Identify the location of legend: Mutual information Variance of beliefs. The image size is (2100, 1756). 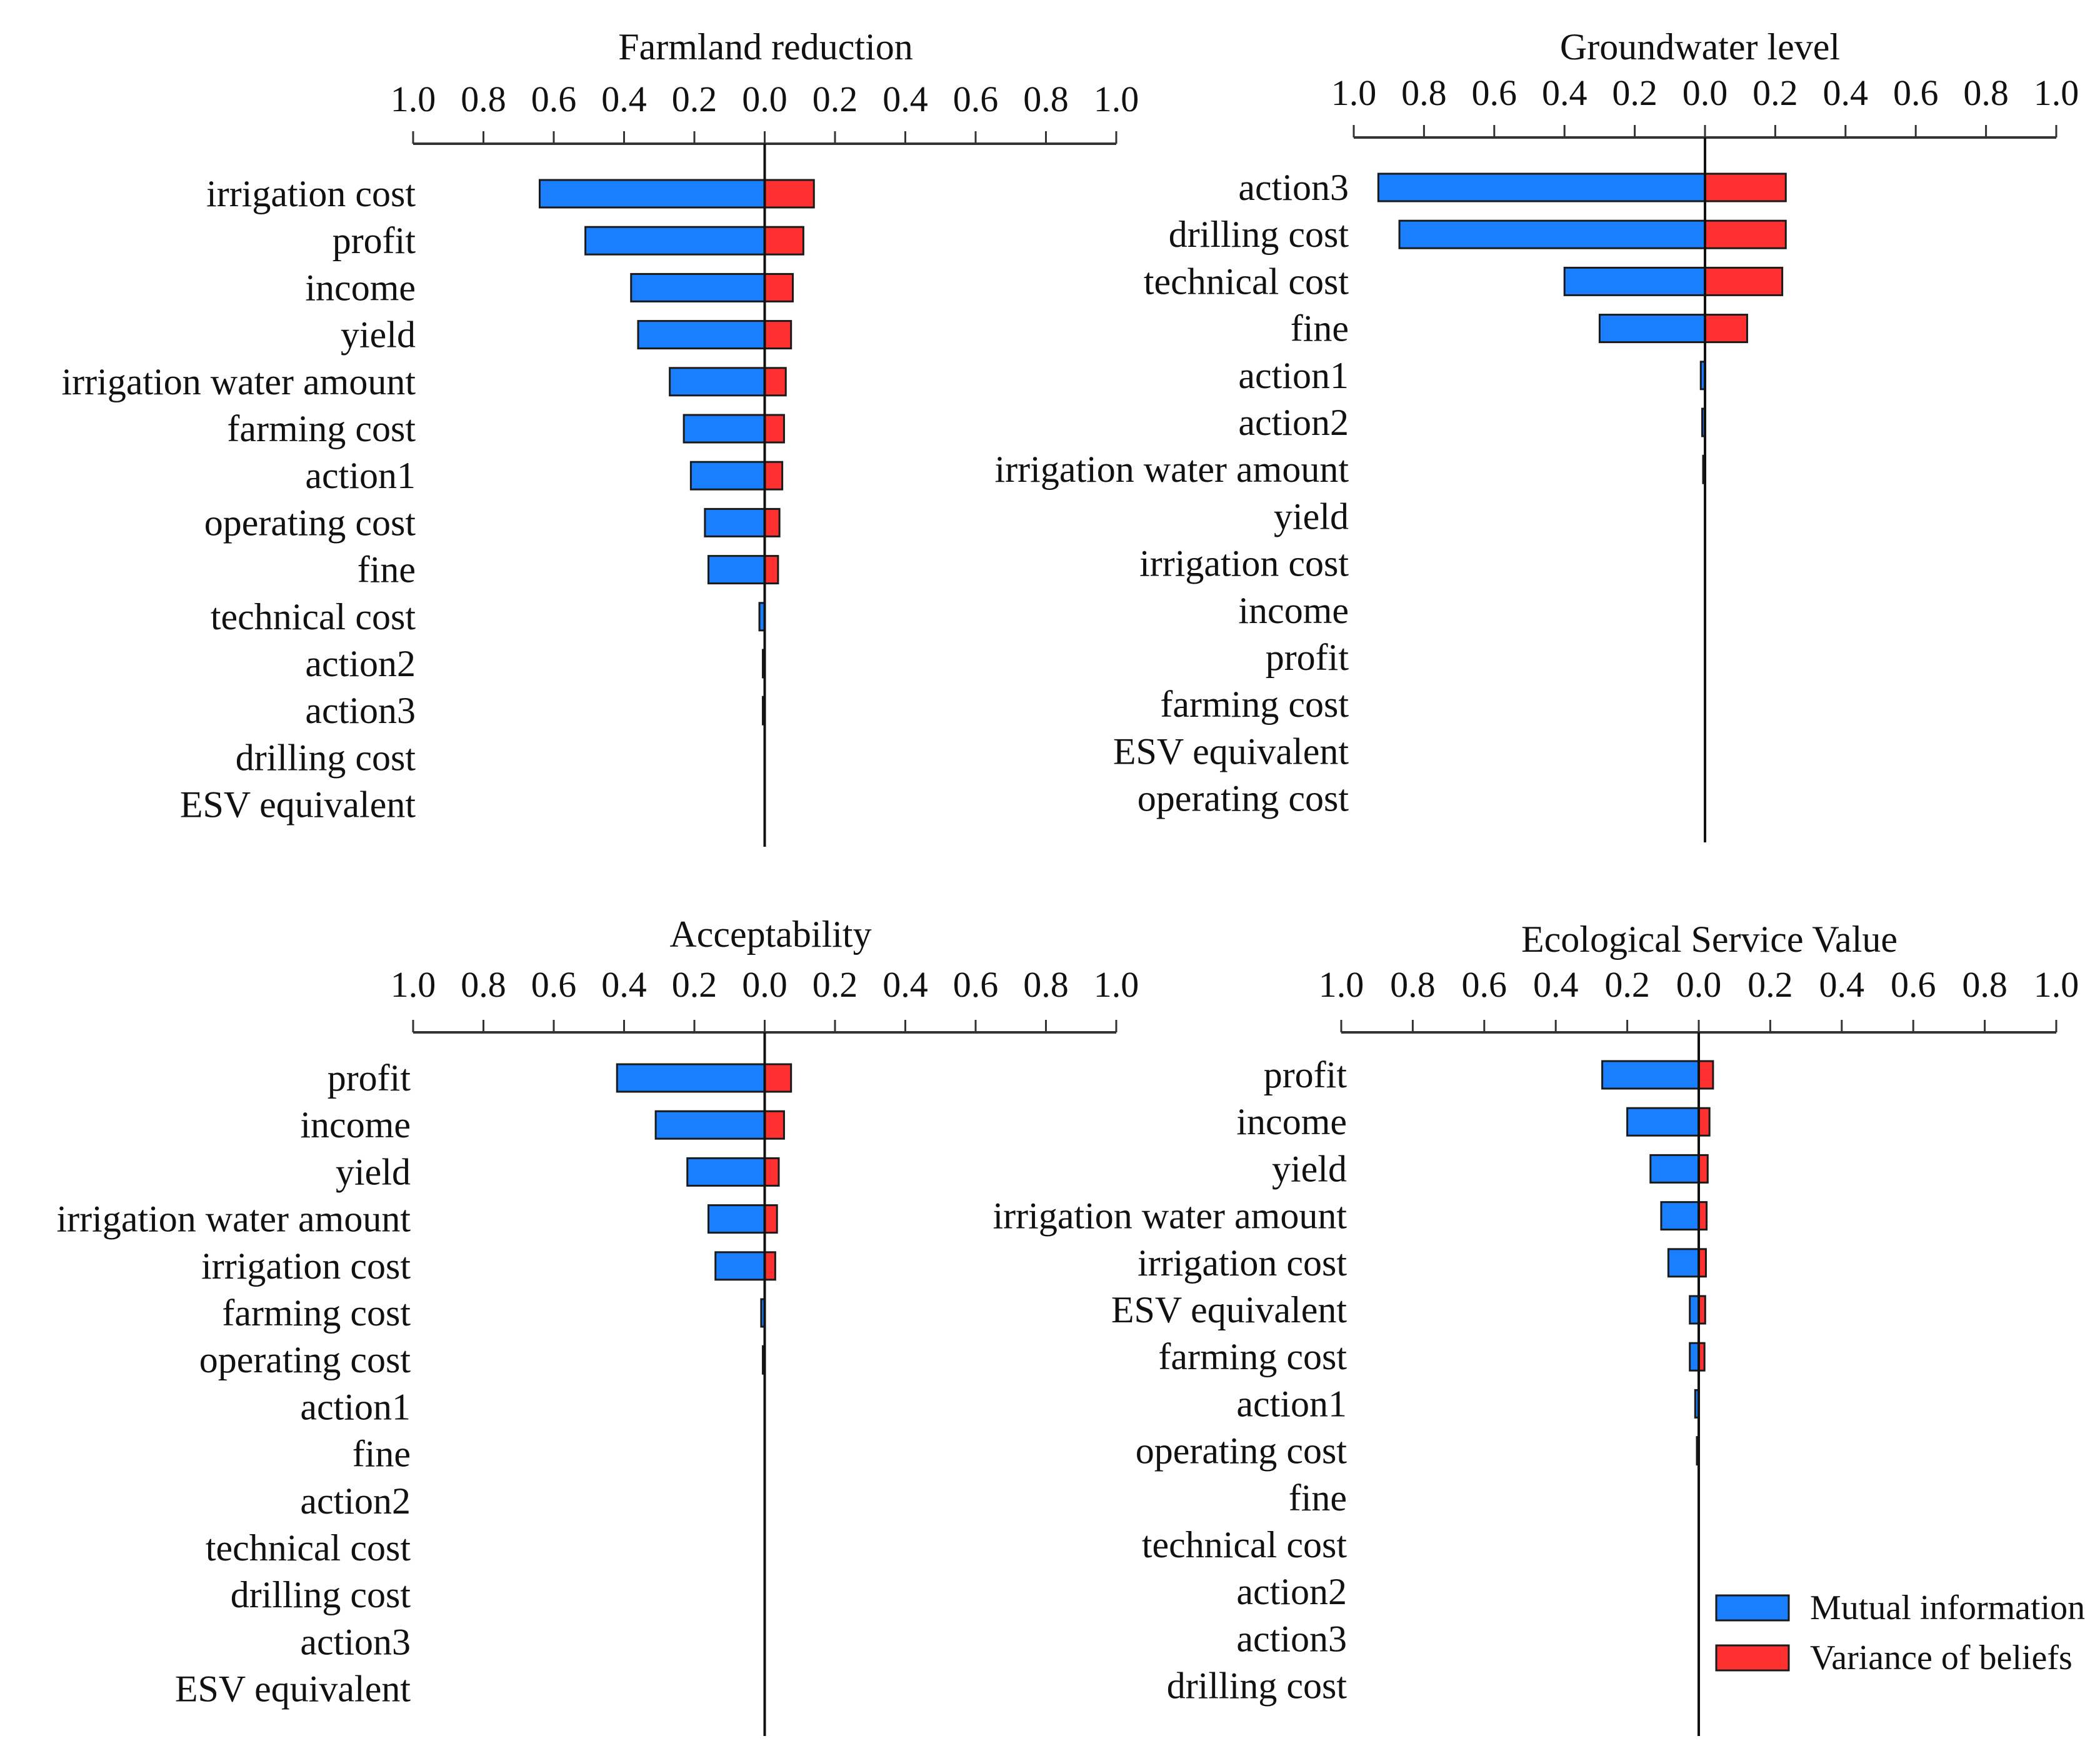
(1900, 1633).